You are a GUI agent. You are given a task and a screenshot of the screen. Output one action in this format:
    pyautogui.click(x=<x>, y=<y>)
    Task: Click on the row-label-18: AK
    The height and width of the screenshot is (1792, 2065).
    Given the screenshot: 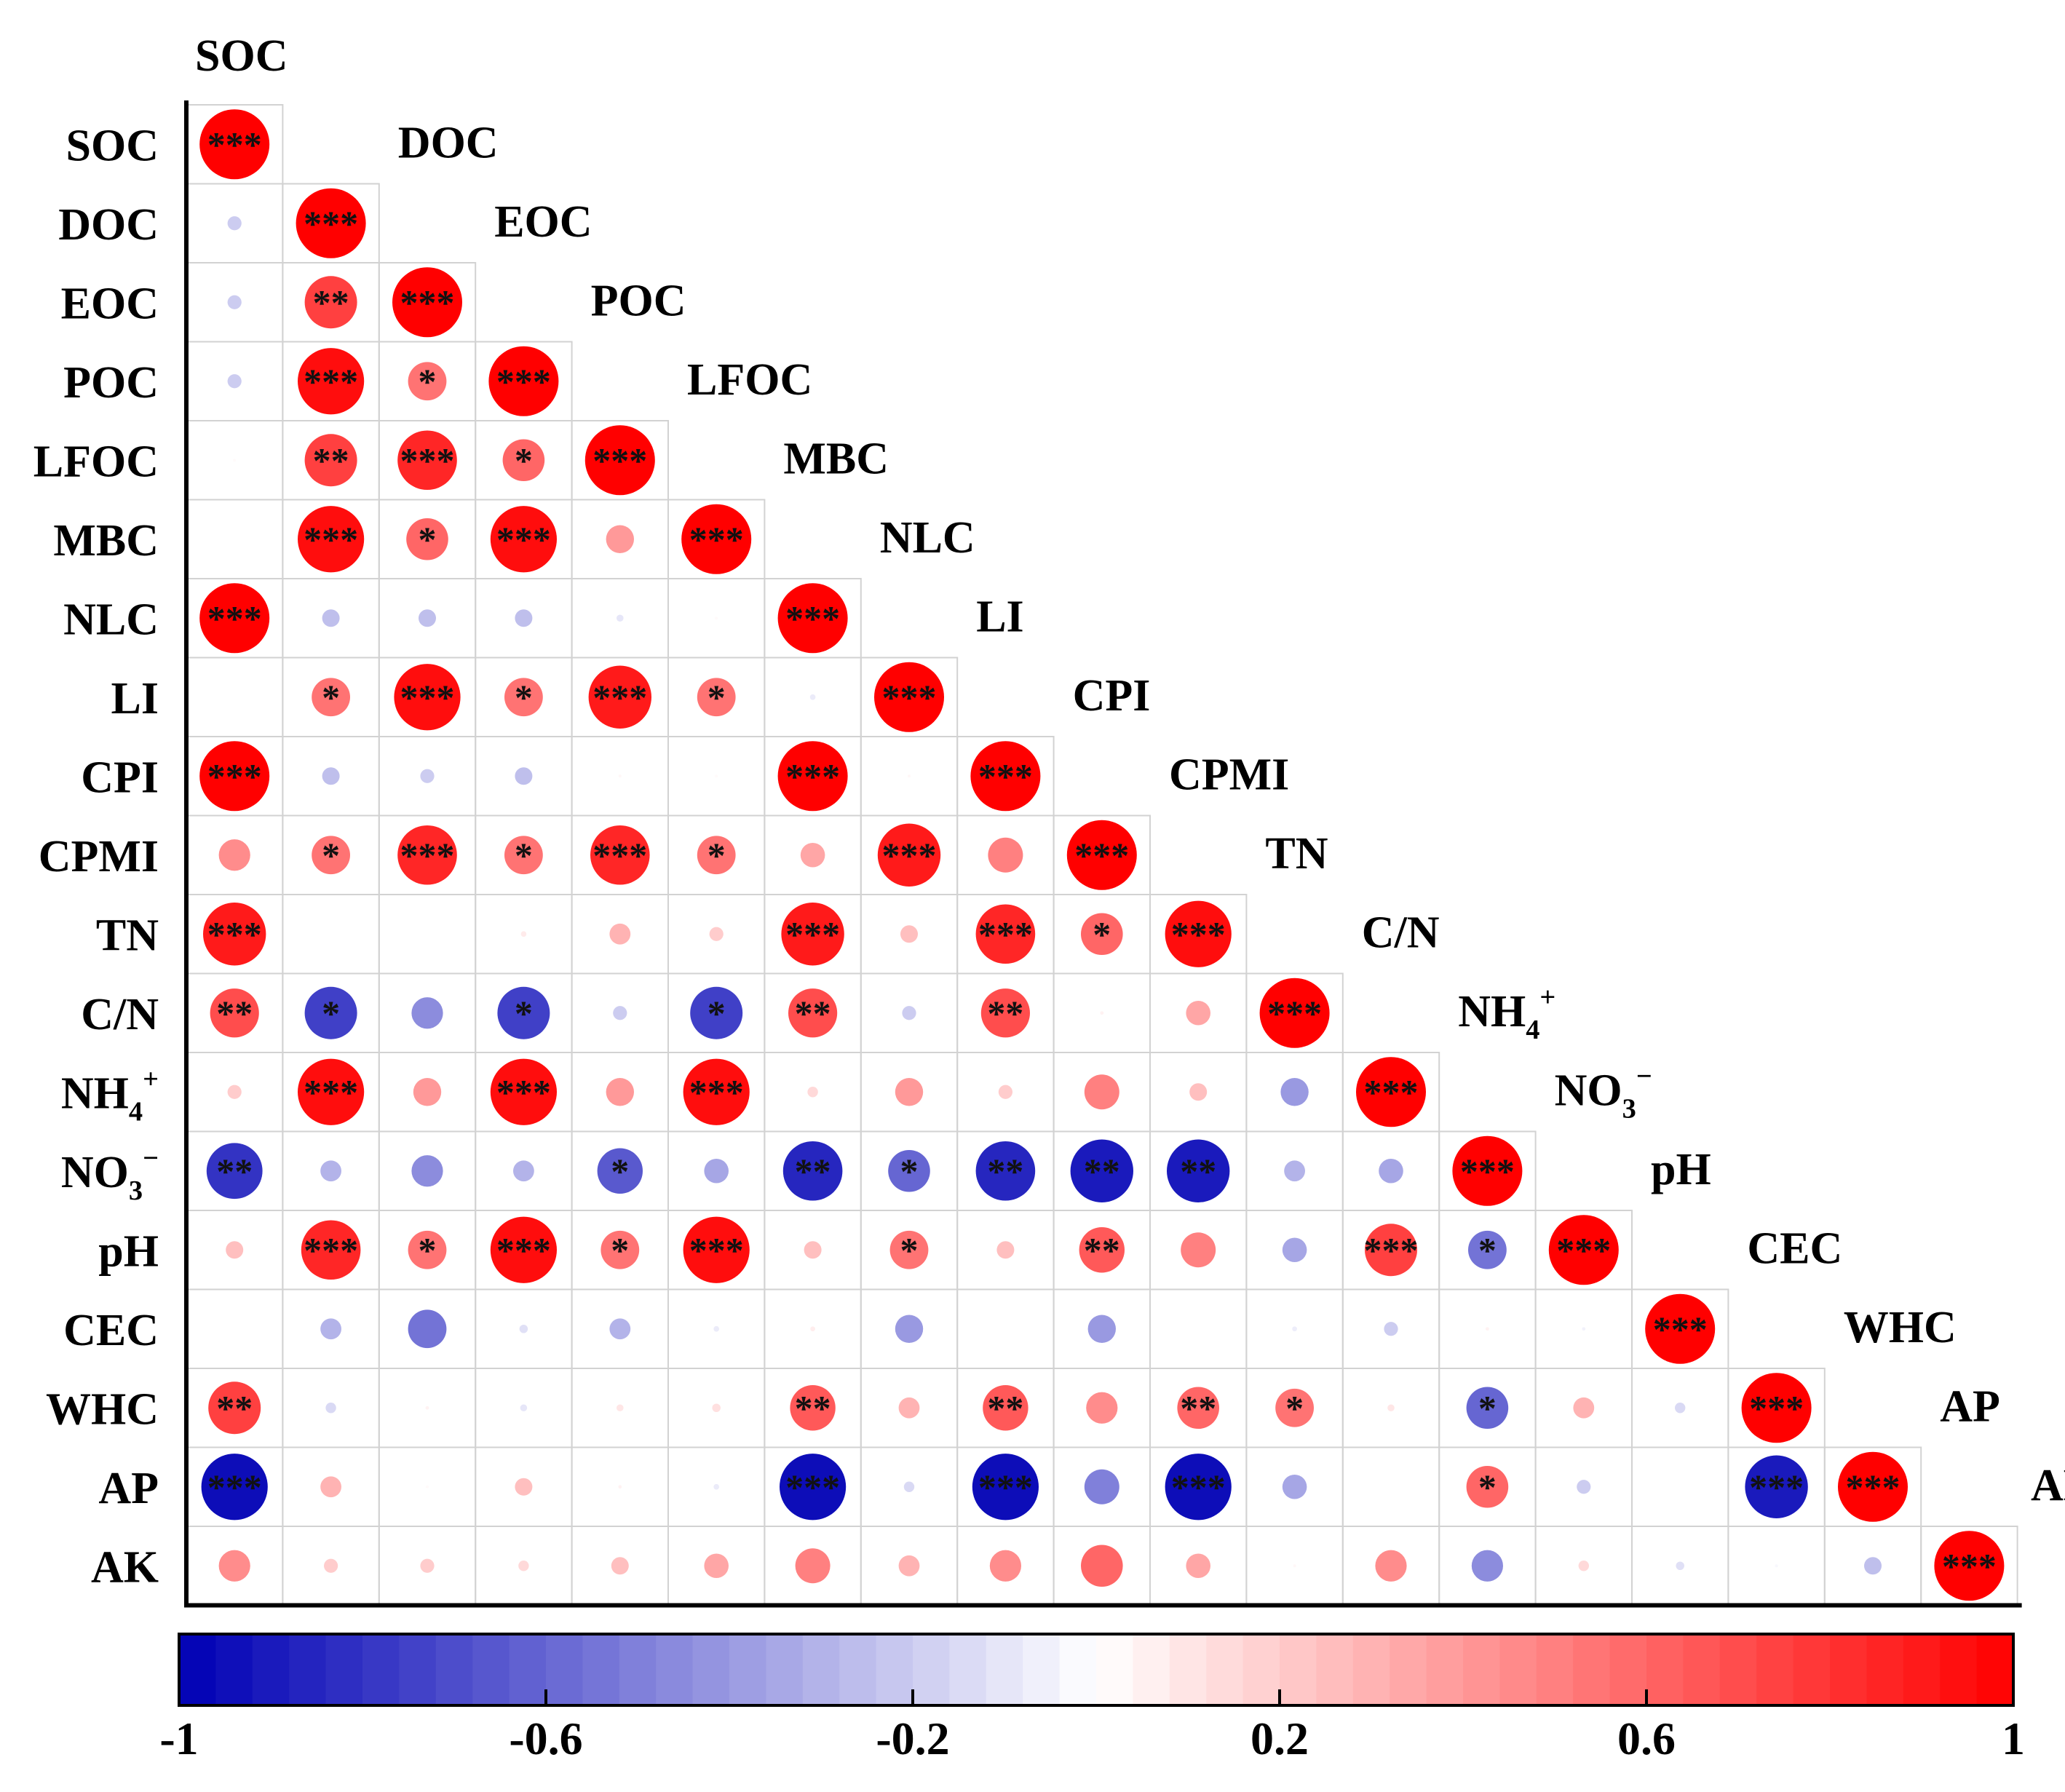 What is the action you would take?
    pyautogui.click(x=125, y=1567)
    